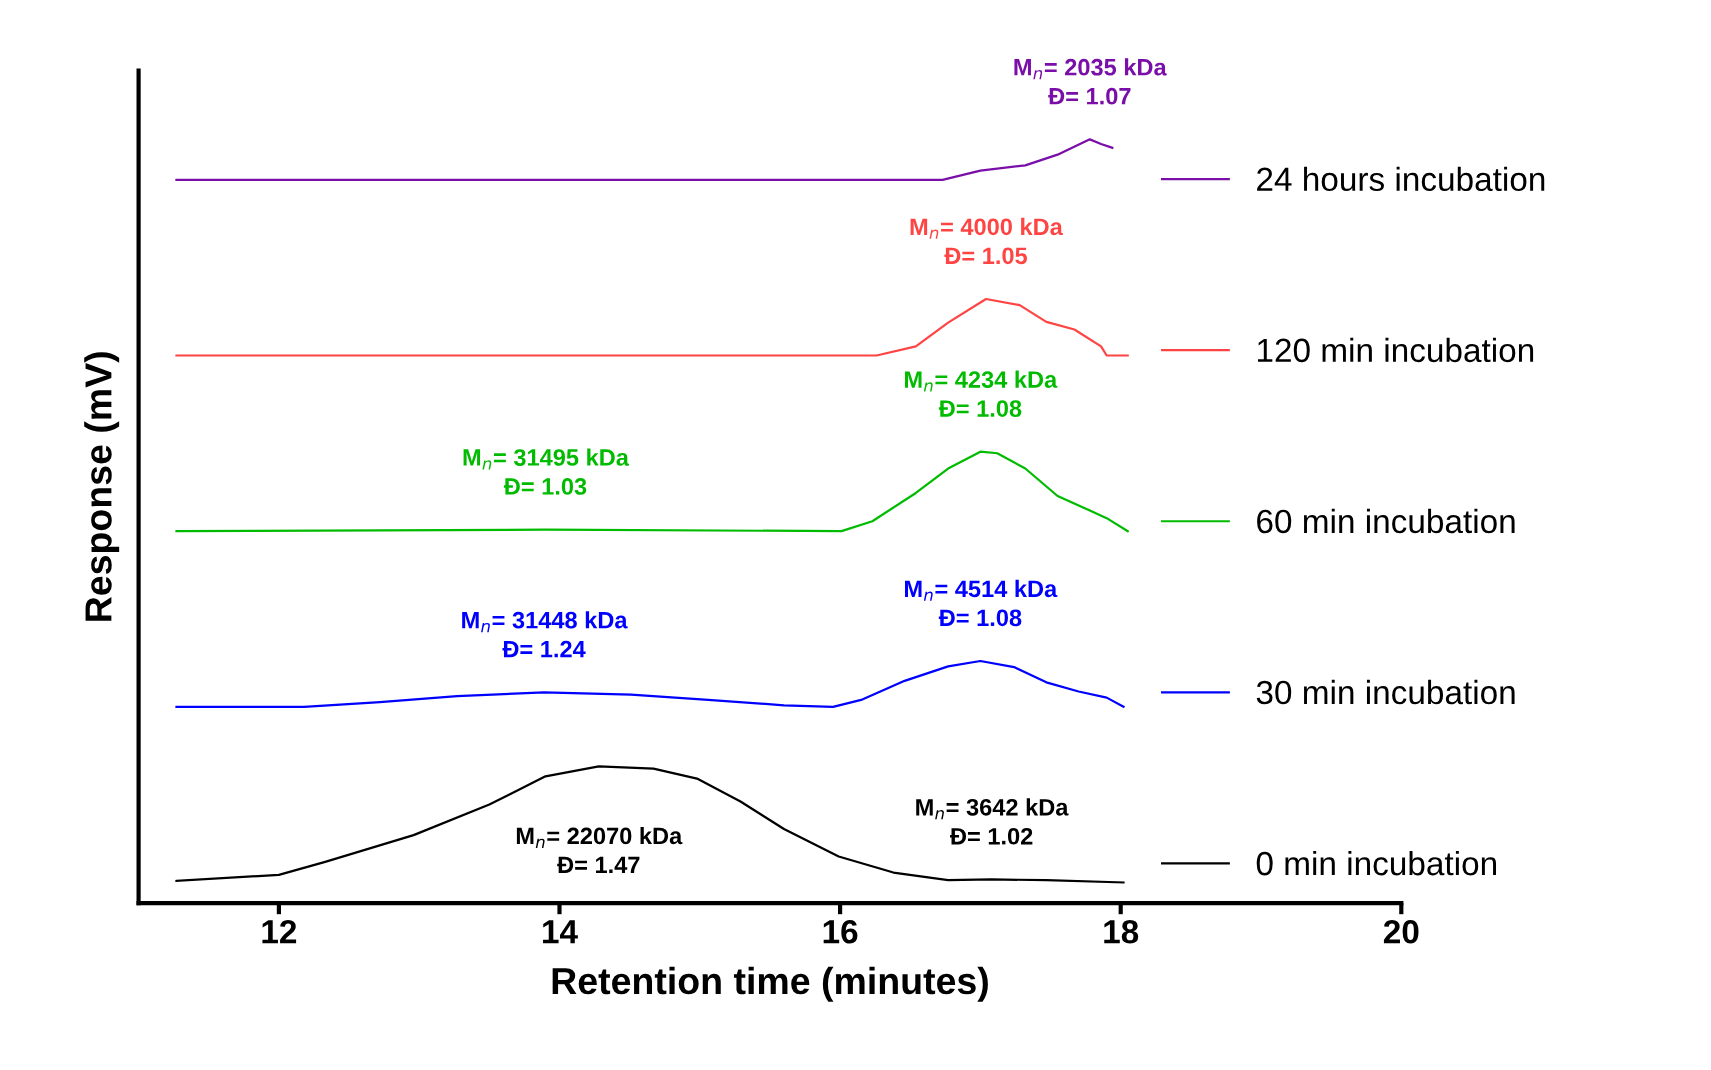 This screenshot has height=1070, width=1711. I want to click on x-axis-title: Retention time (minutes), so click(770, 984).